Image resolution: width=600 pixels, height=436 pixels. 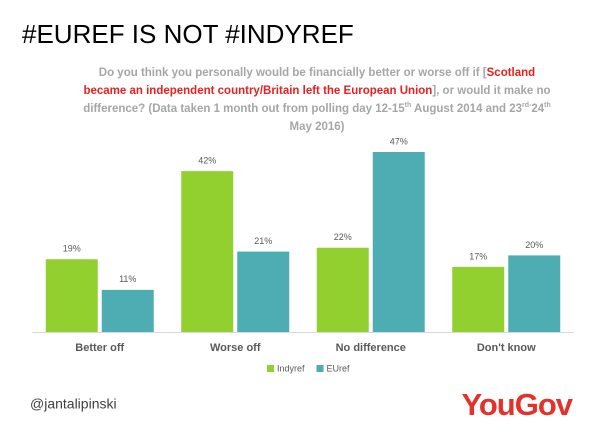 I want to click on x-tick-label: Worse off, so click(x=235, y=348).